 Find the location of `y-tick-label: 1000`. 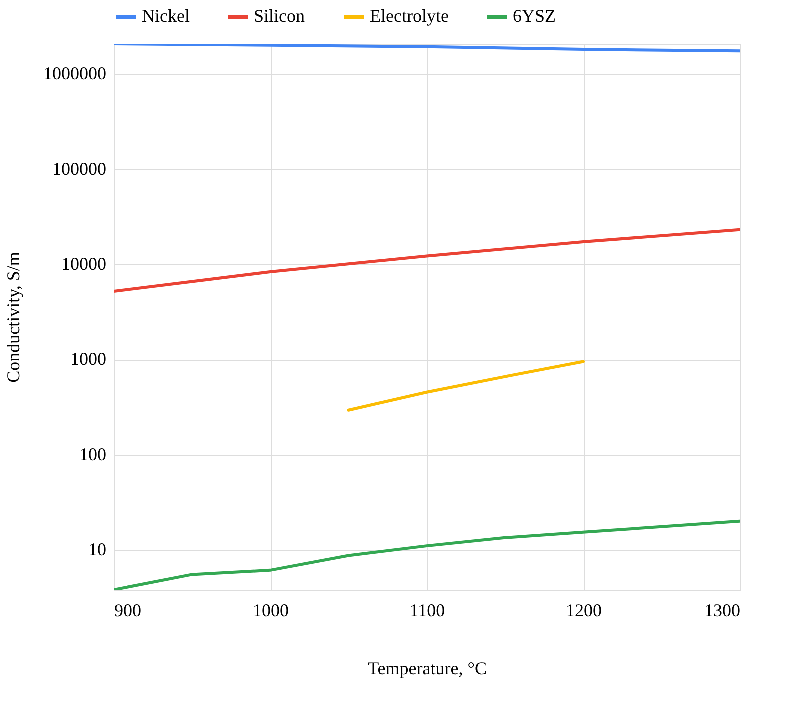

y-tick-label: 1000 is located at coordinates (88, 359).